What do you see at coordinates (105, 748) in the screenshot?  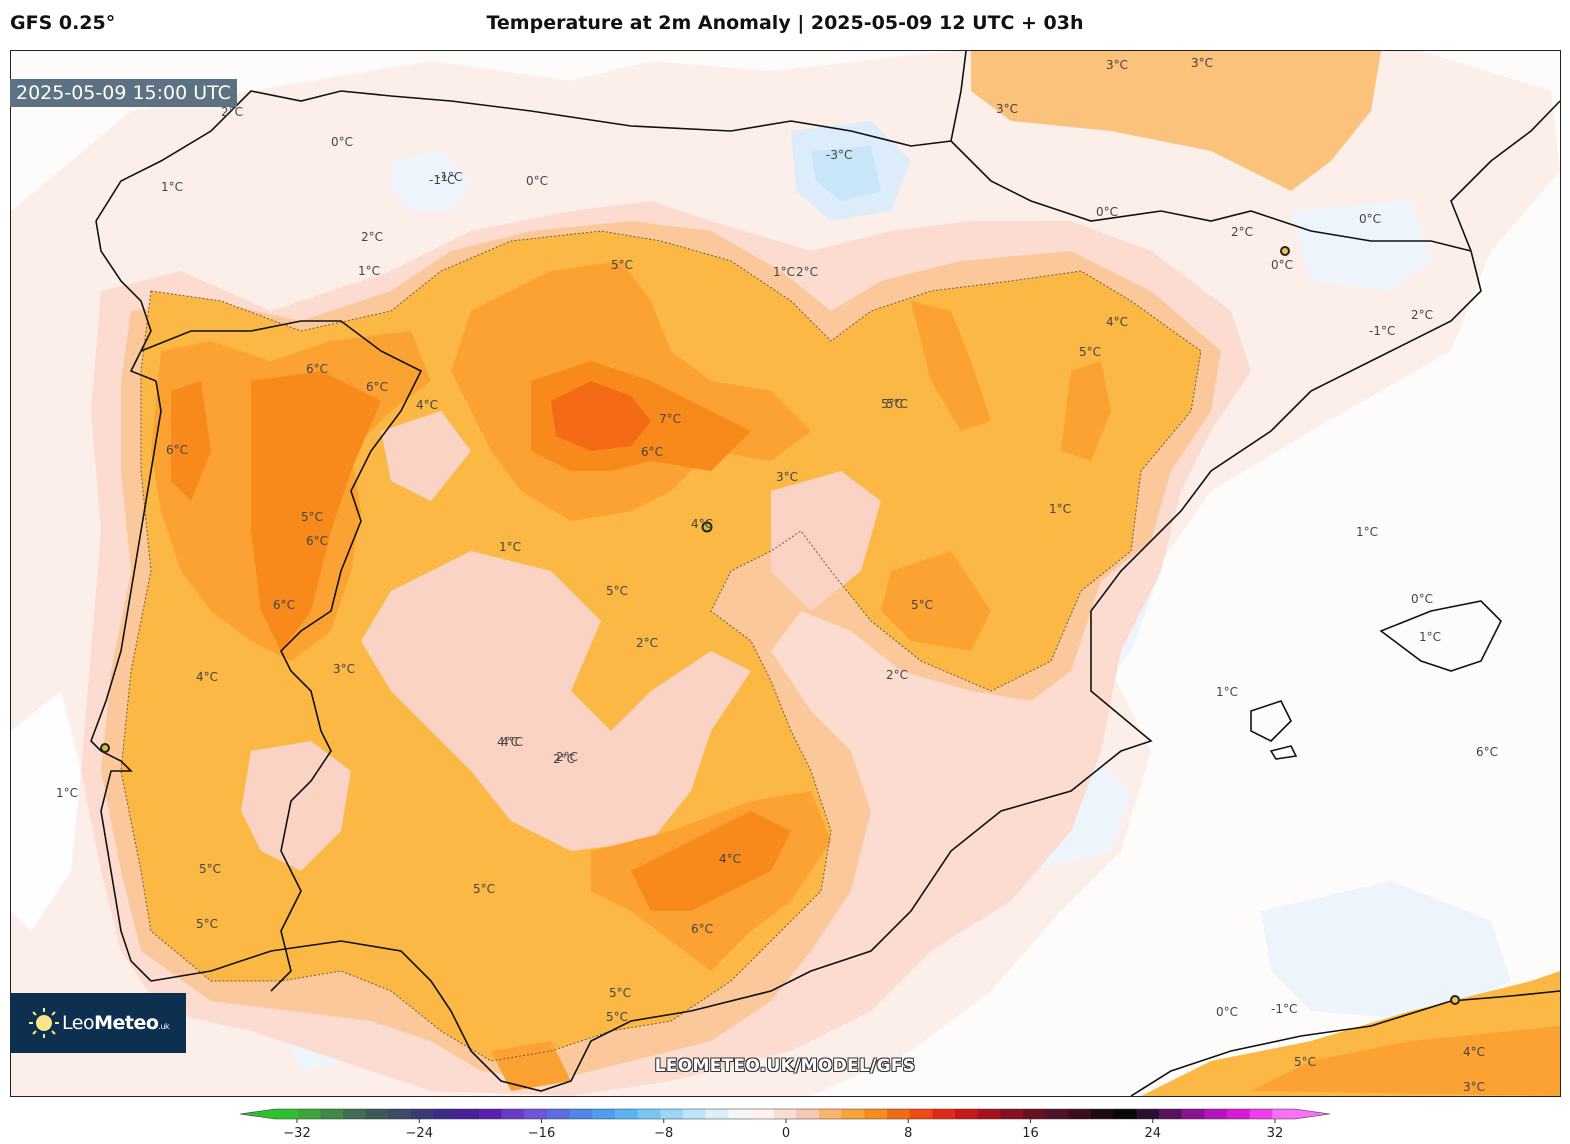 I see `city-lisbon` at bounding box center [105, 748].